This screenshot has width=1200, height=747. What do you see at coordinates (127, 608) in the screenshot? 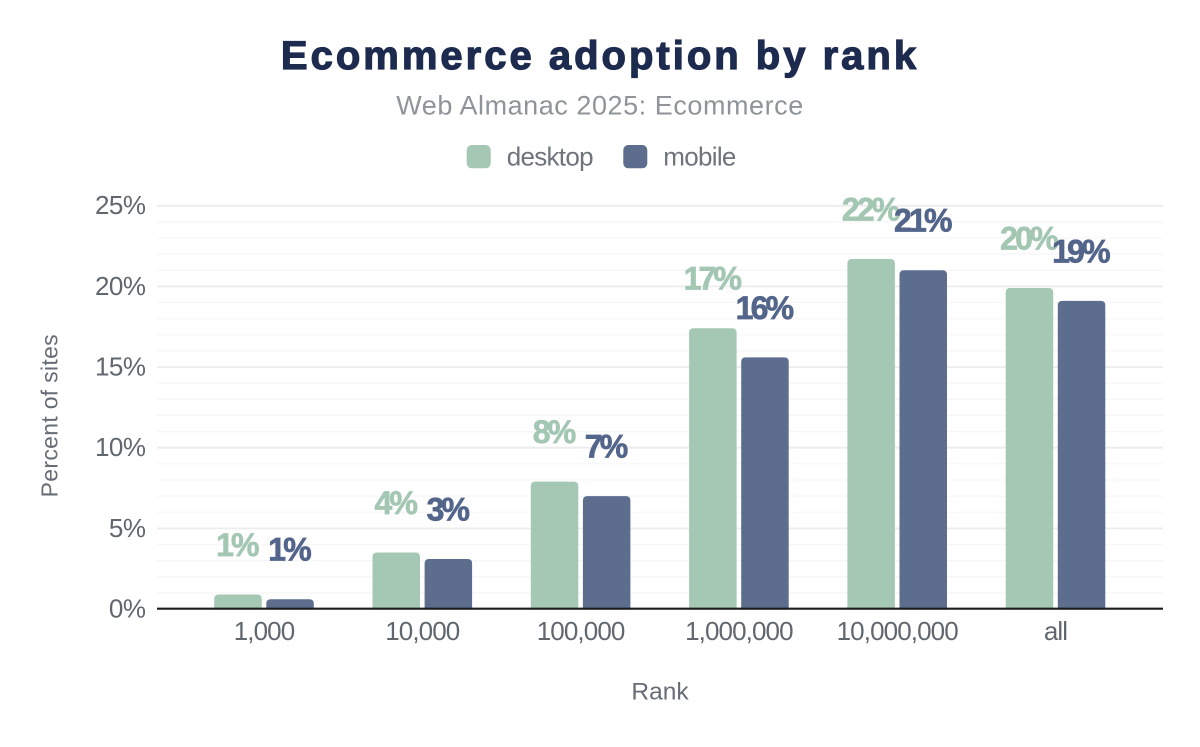
I see `svg-text: 0%` at bounding box center [127, 608].